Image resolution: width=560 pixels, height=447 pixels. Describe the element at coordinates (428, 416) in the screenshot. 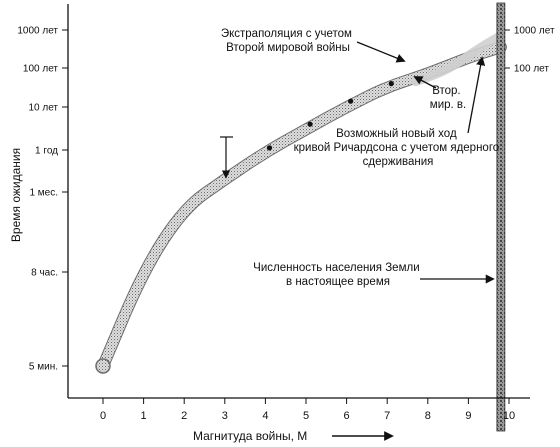

I see `x-tick-label: 8` at that location.